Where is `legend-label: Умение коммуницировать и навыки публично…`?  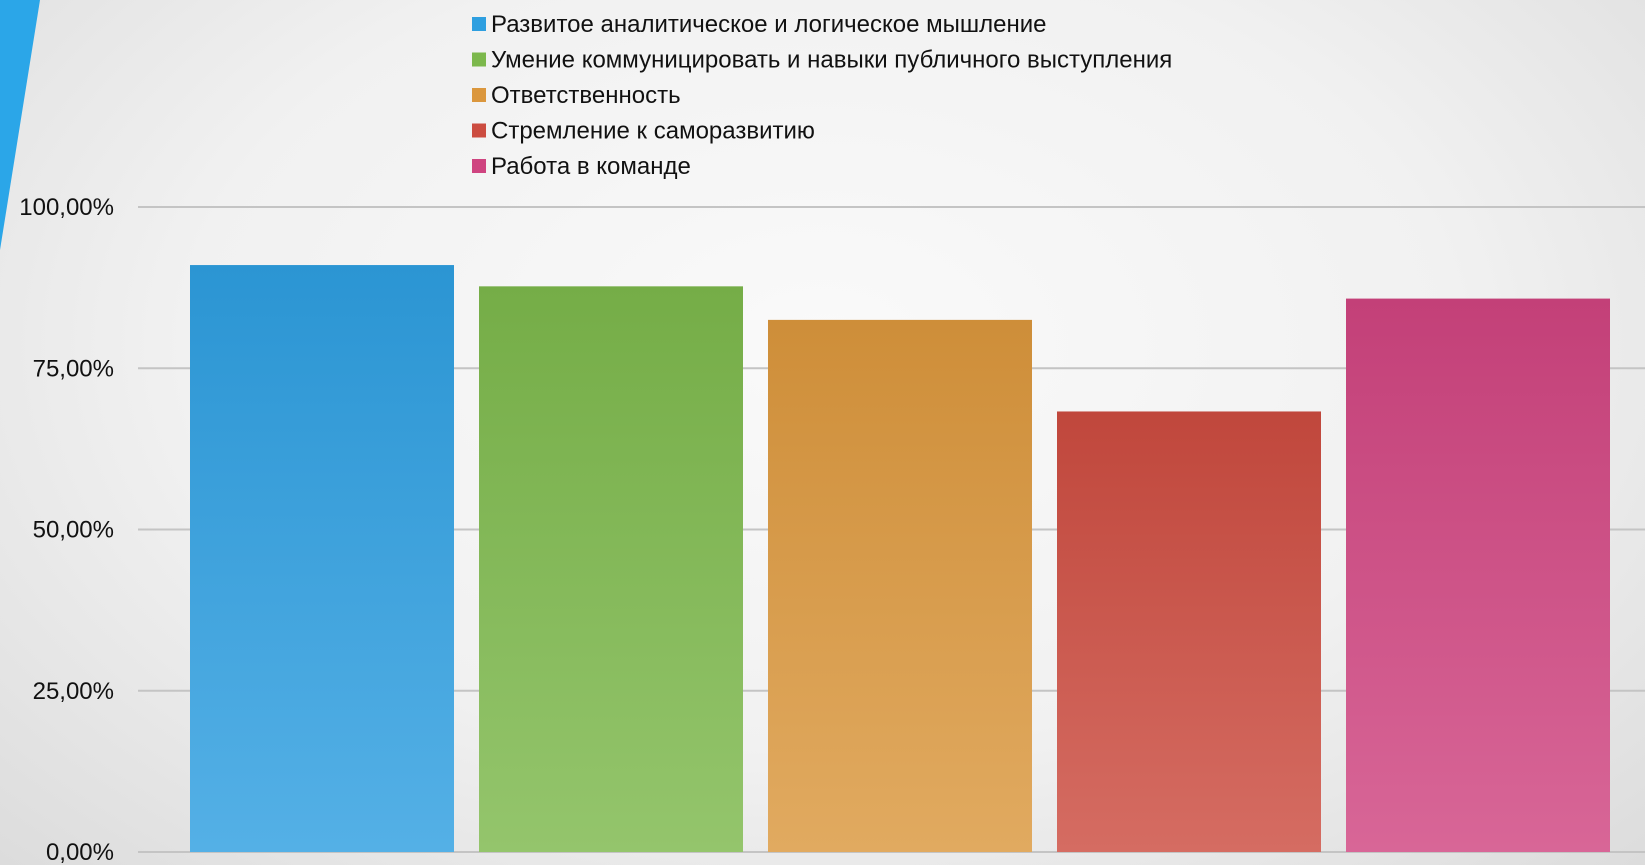
legend-label: Умение коммуницировать и навыки публично… is located at coordinates (831, 60).